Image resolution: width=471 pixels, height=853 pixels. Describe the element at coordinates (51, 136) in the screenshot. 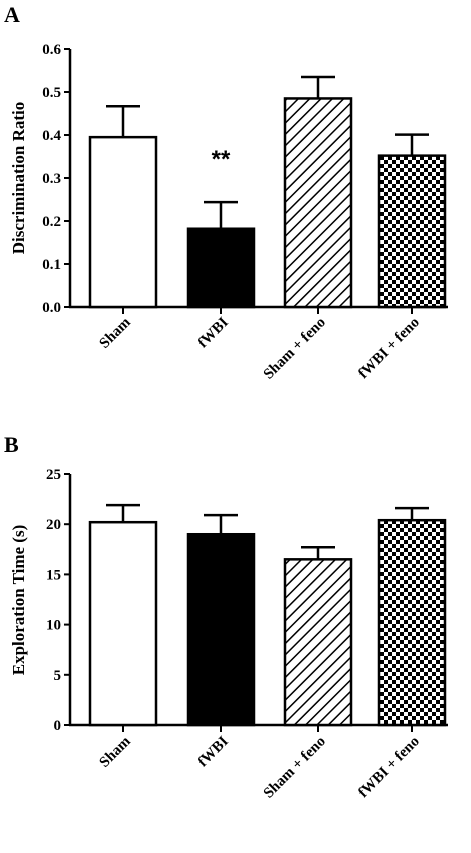

I see `panel-a-y-tick-label: 0.4` at that location.